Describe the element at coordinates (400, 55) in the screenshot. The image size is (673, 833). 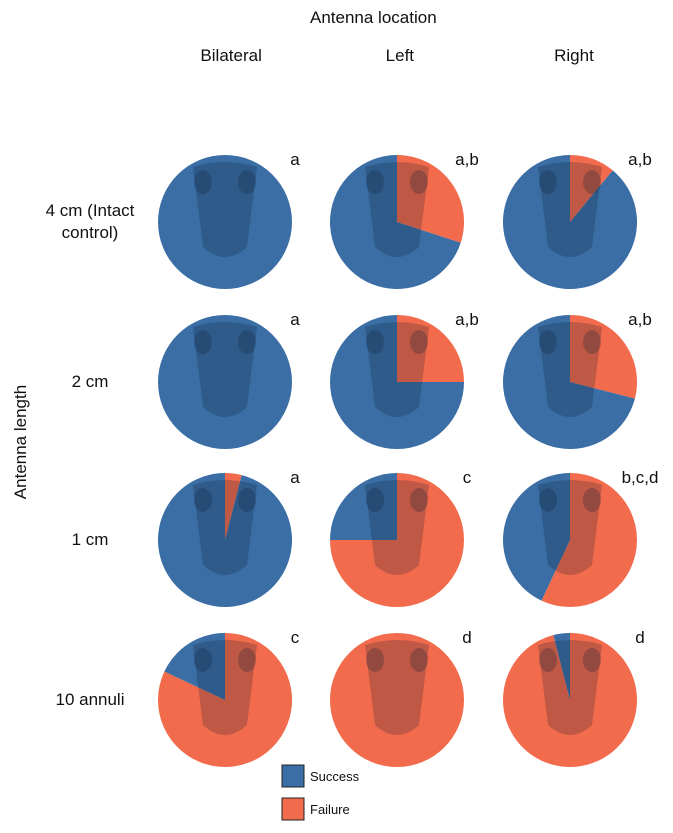
I see `column-label: Left` at that location.